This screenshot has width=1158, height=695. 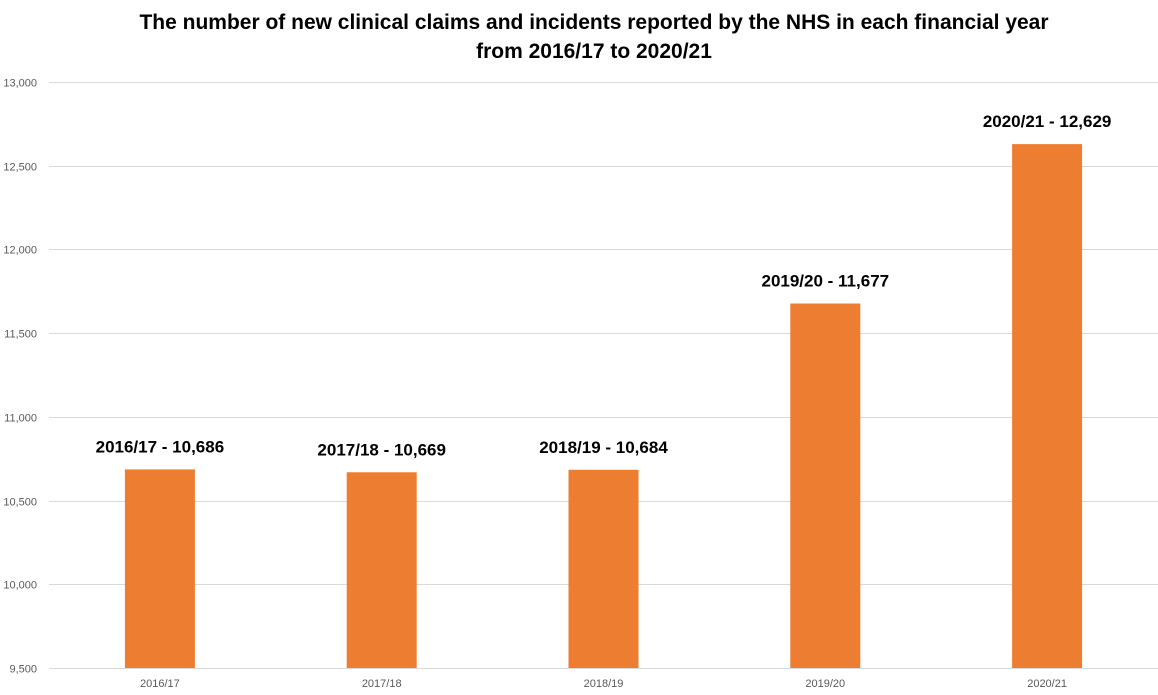 I want to click on y-tick-label: 9,500, so click(x=23, y=670).